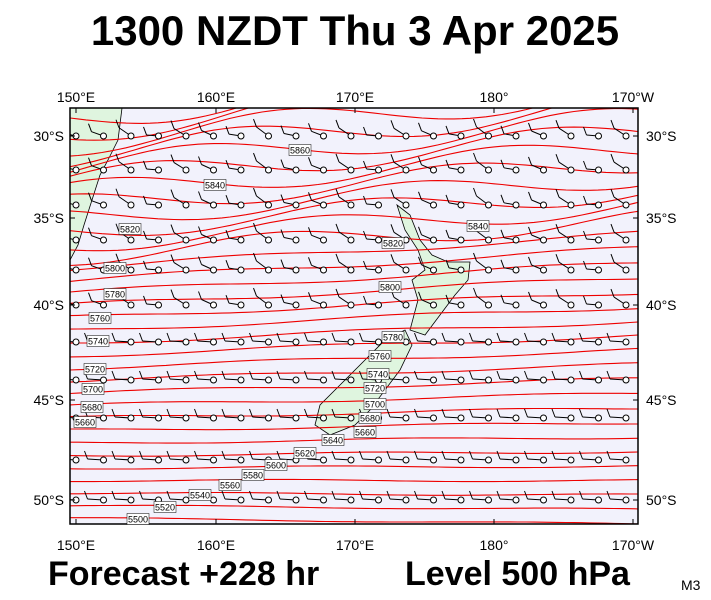  I want to click on lat-label-left: 30°S, so click(48, 136).